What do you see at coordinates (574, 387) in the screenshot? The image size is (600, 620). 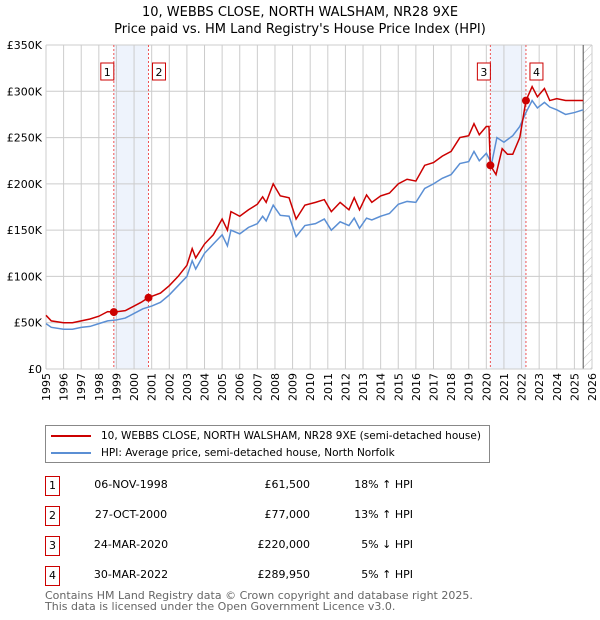 I see `x-tick-label: 2025` at bounding box center [574, 387].